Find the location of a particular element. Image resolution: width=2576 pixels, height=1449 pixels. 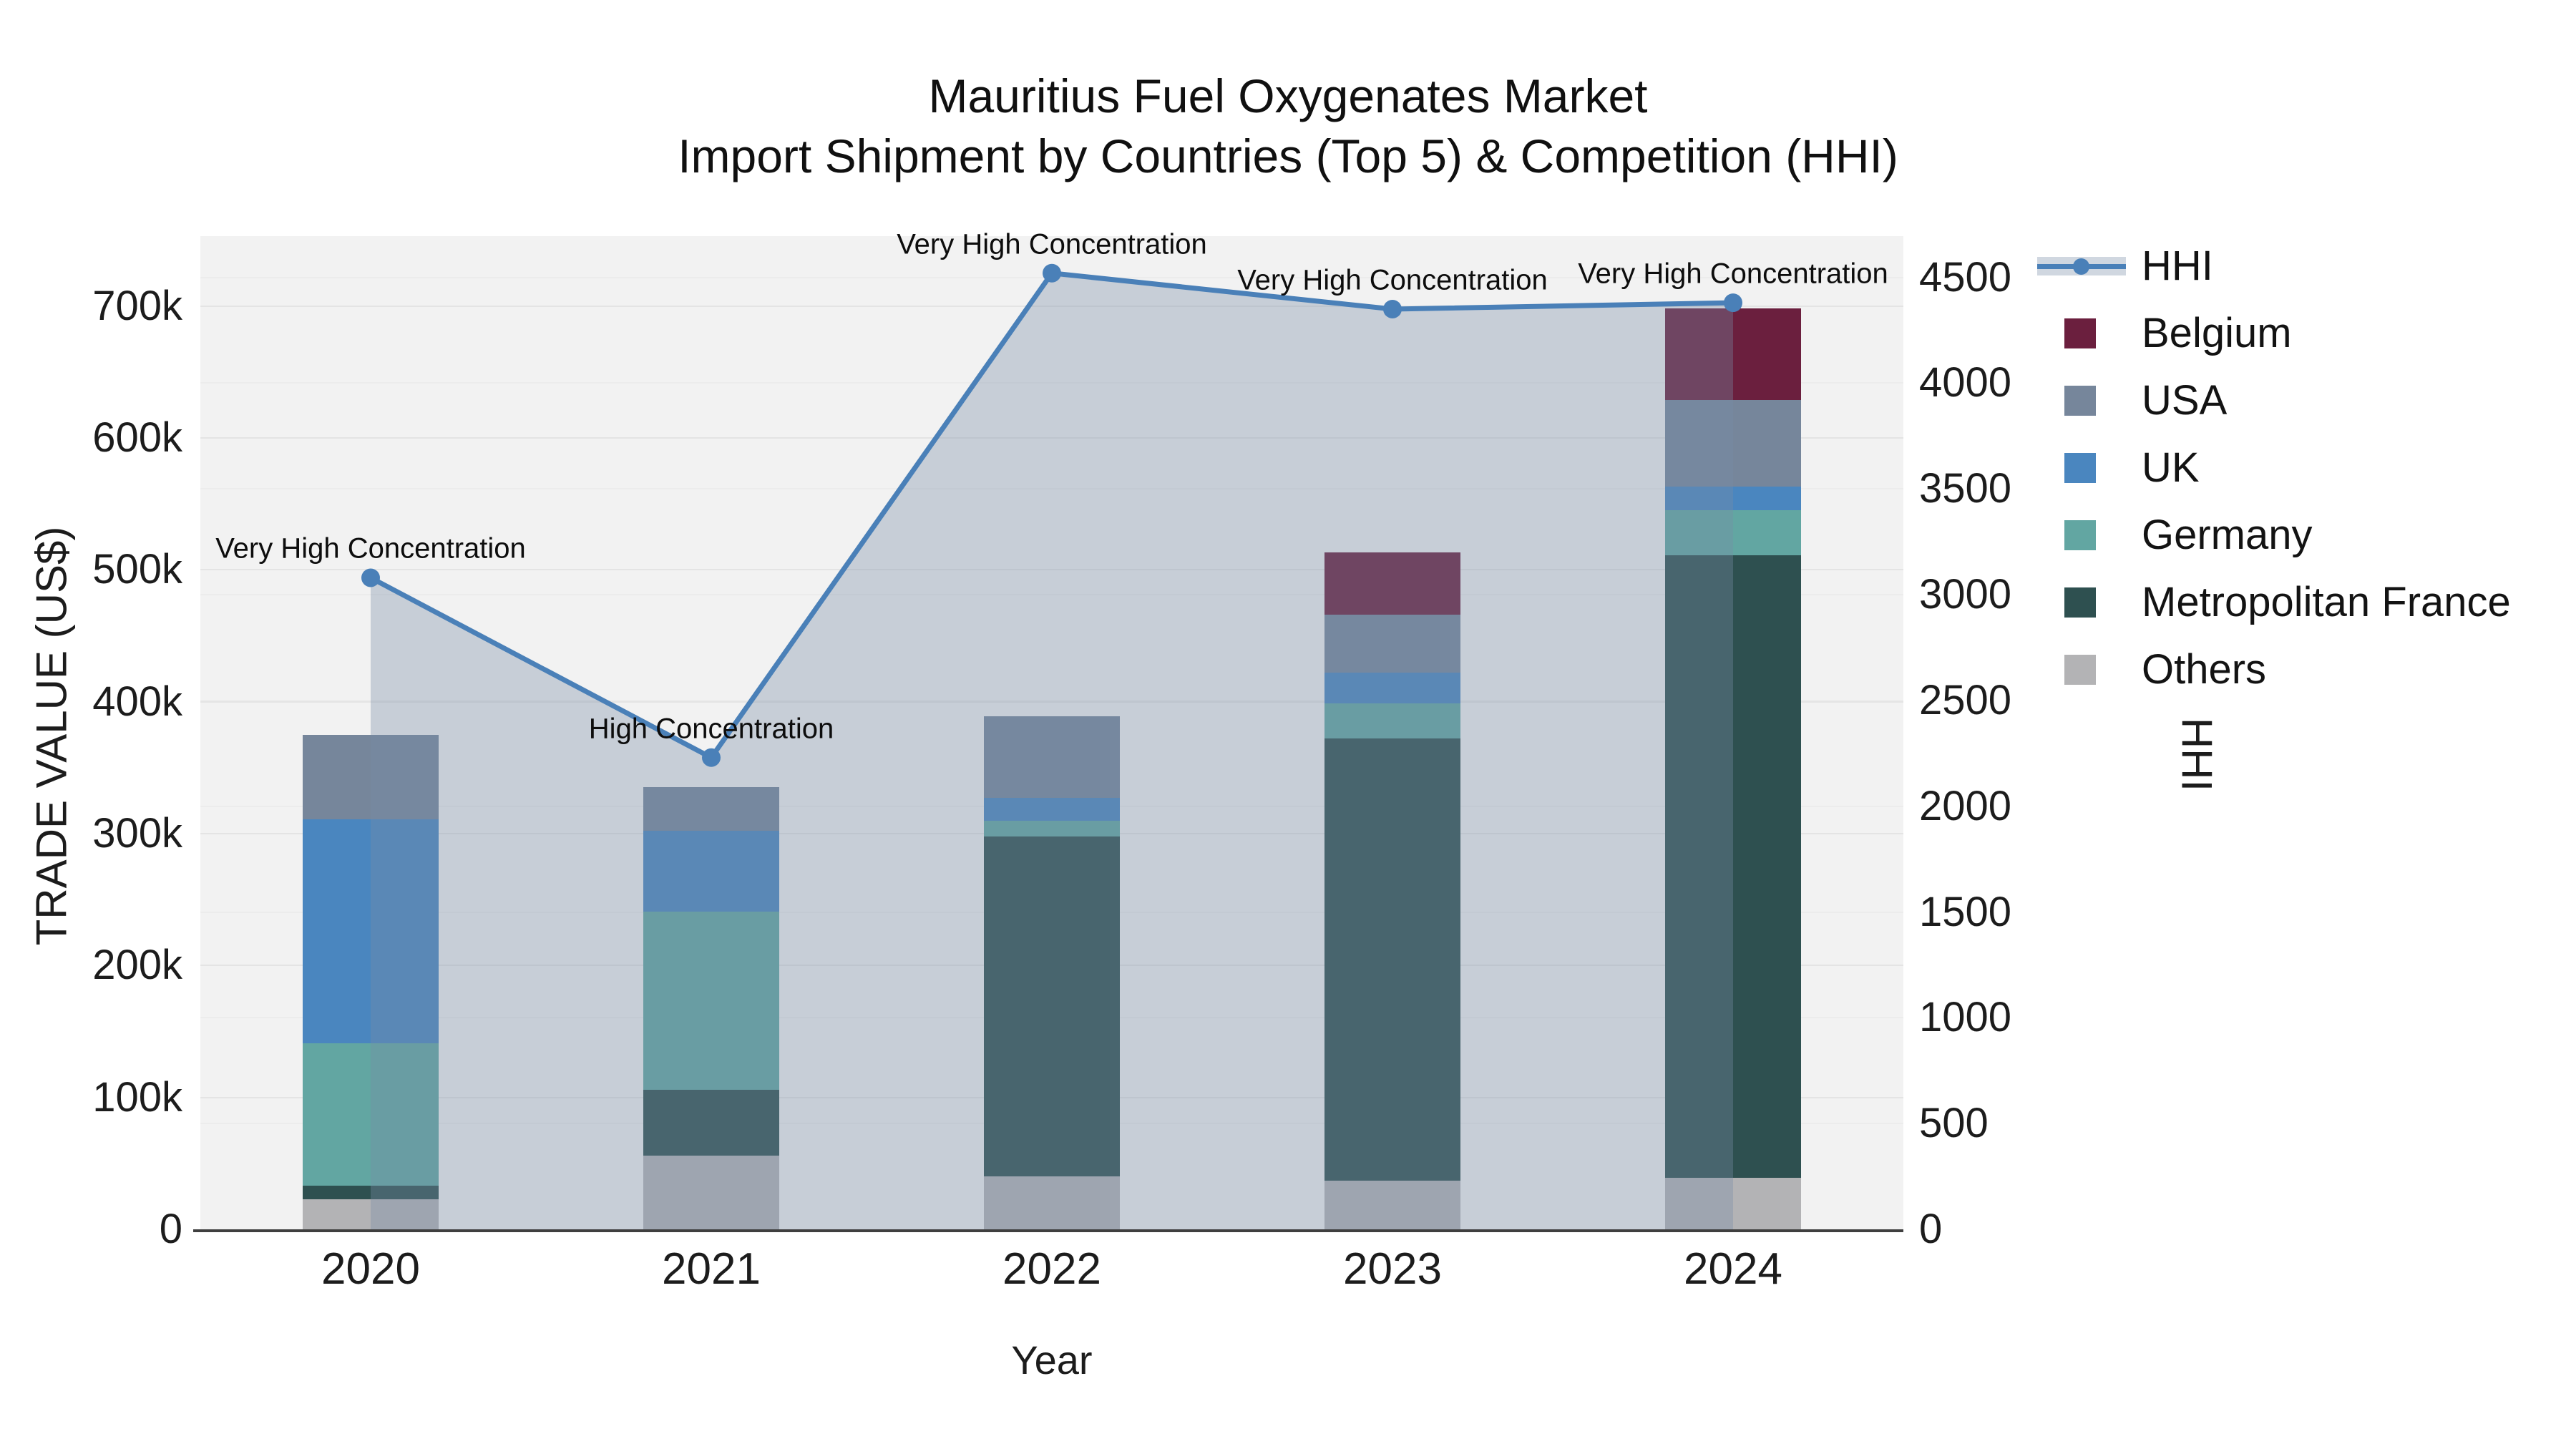

bar-2024-germany is located at coordinates (1733, 533).